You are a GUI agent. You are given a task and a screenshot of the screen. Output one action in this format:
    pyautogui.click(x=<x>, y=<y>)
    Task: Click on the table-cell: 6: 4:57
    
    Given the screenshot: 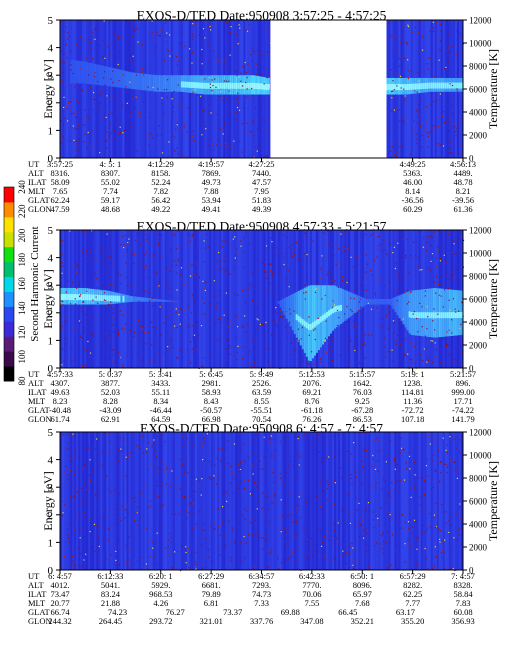 What is the action you would take?
    pyautogui.click(x=60, y=576)
    